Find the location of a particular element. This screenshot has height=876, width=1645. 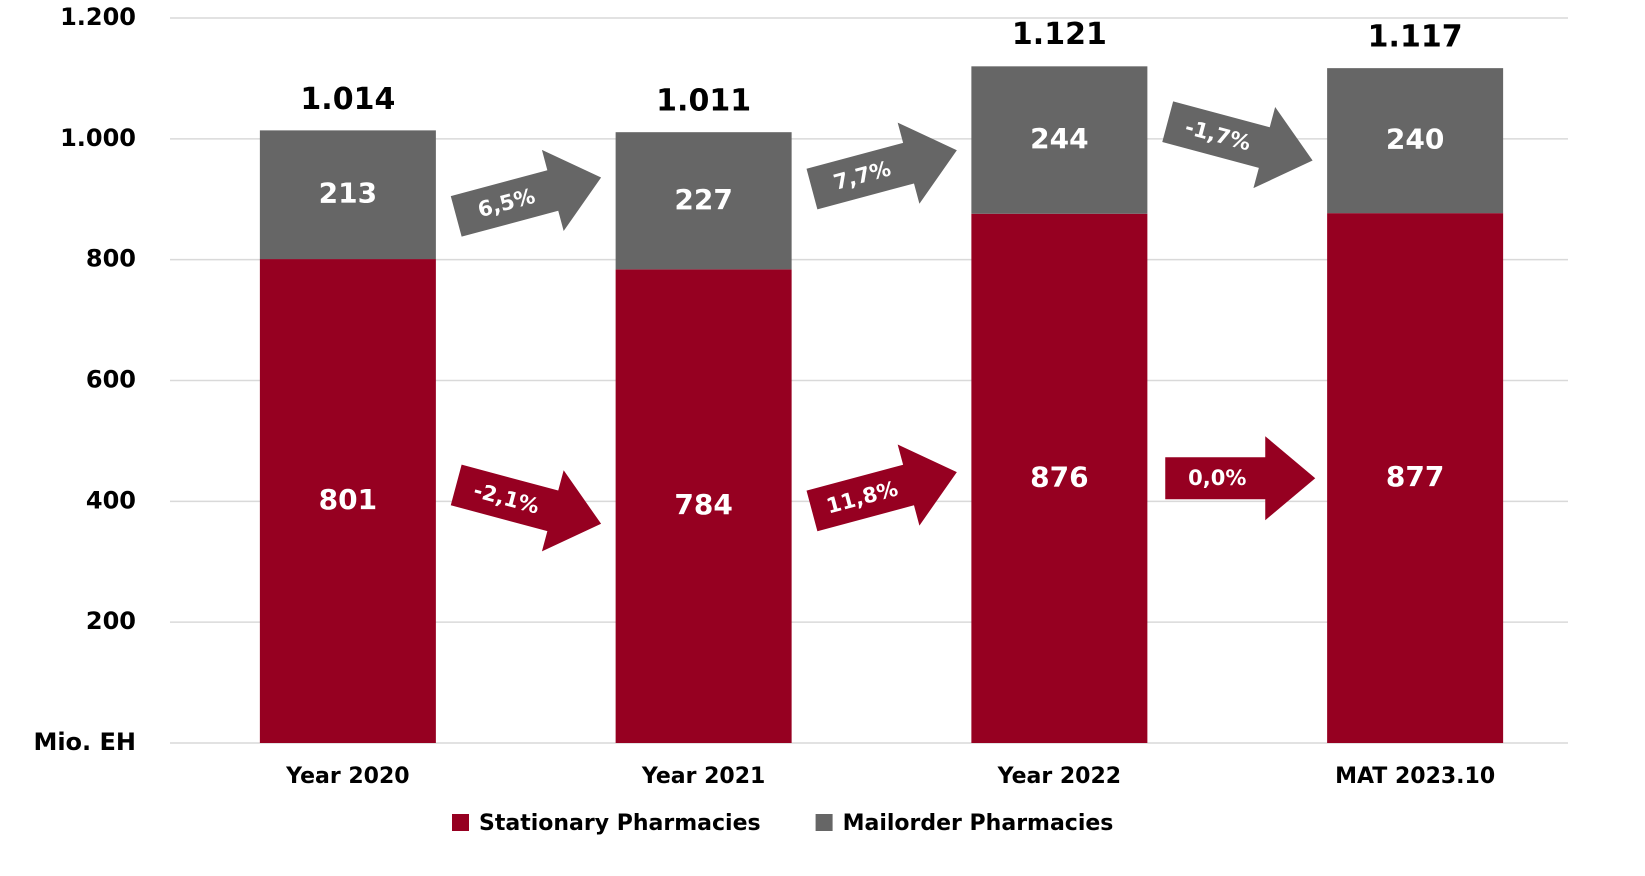

change-arrow: -2,1% is located at coordinates (526, 508).